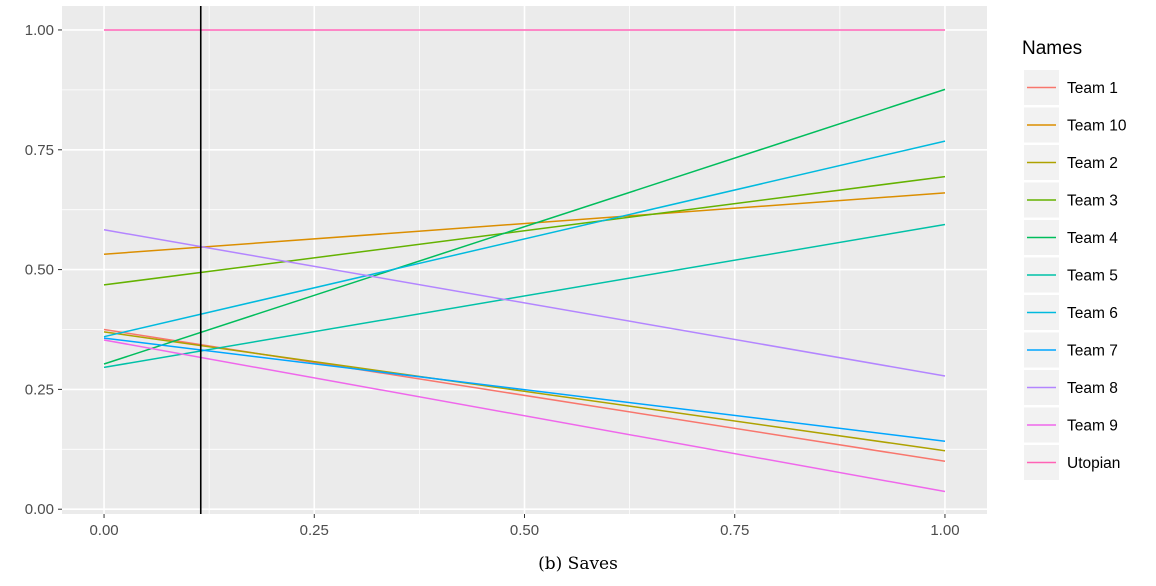 This screenshot has height=586, width=1156. Describe the element at coordinates (1092, 276) in the screenshot. I see `legend-label-team-5: Team 5` at that location.